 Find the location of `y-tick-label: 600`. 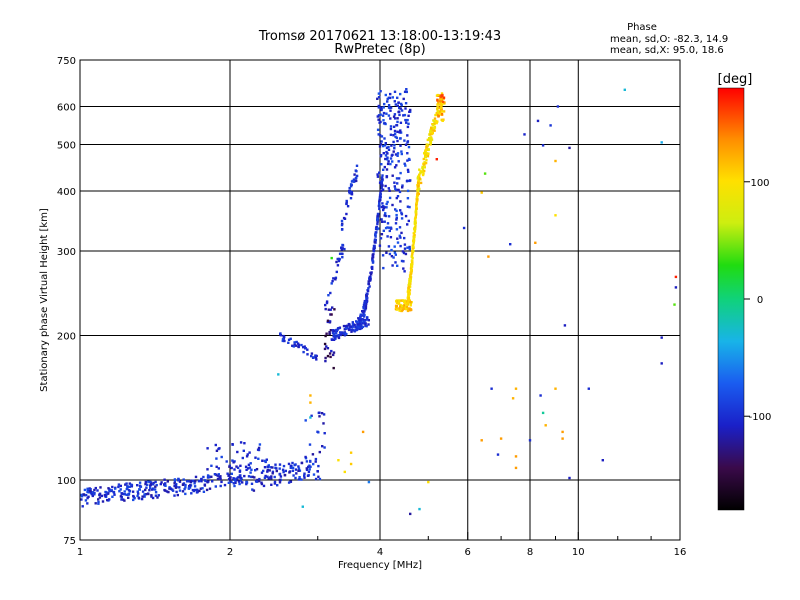

y-tick-label: 600 is located at coordinates (66, 108).